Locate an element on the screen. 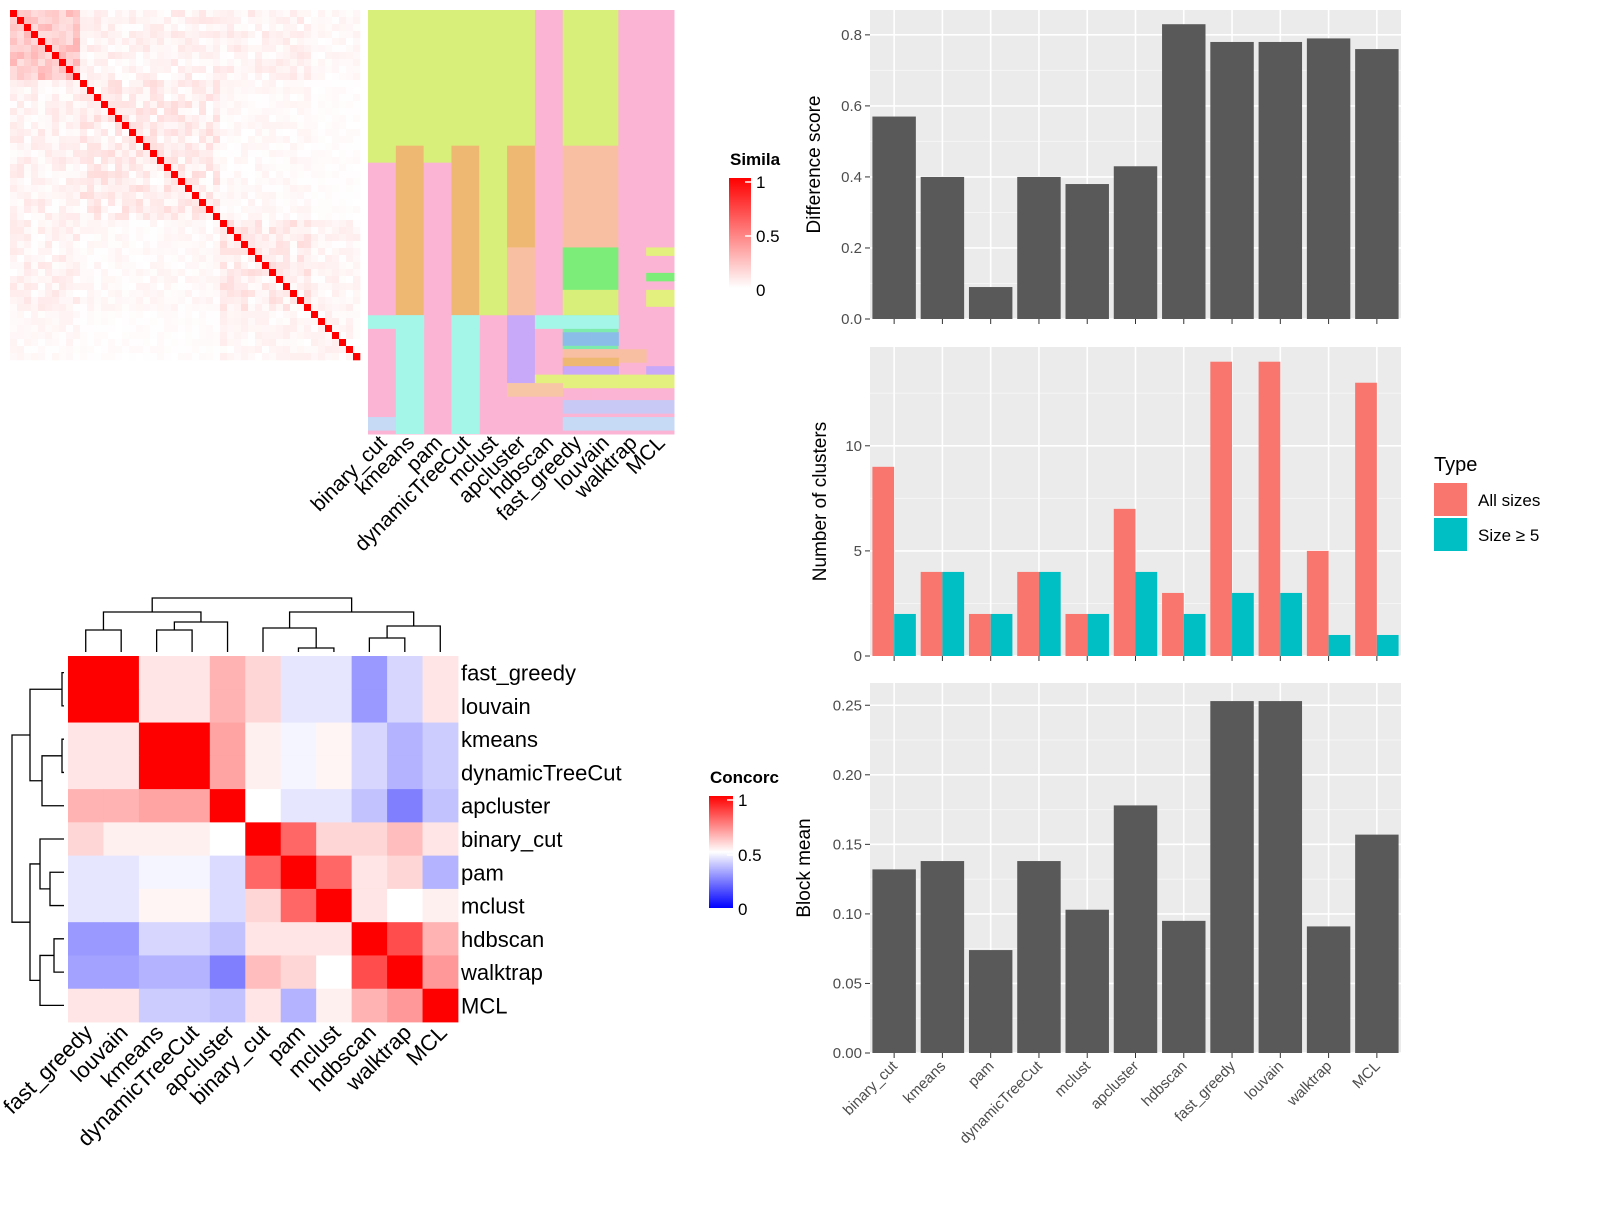 The height and width of the screenshot is (1205, 1600). x-tick-label: dynamicTreeCut is located at coordinates (1001, 1102).